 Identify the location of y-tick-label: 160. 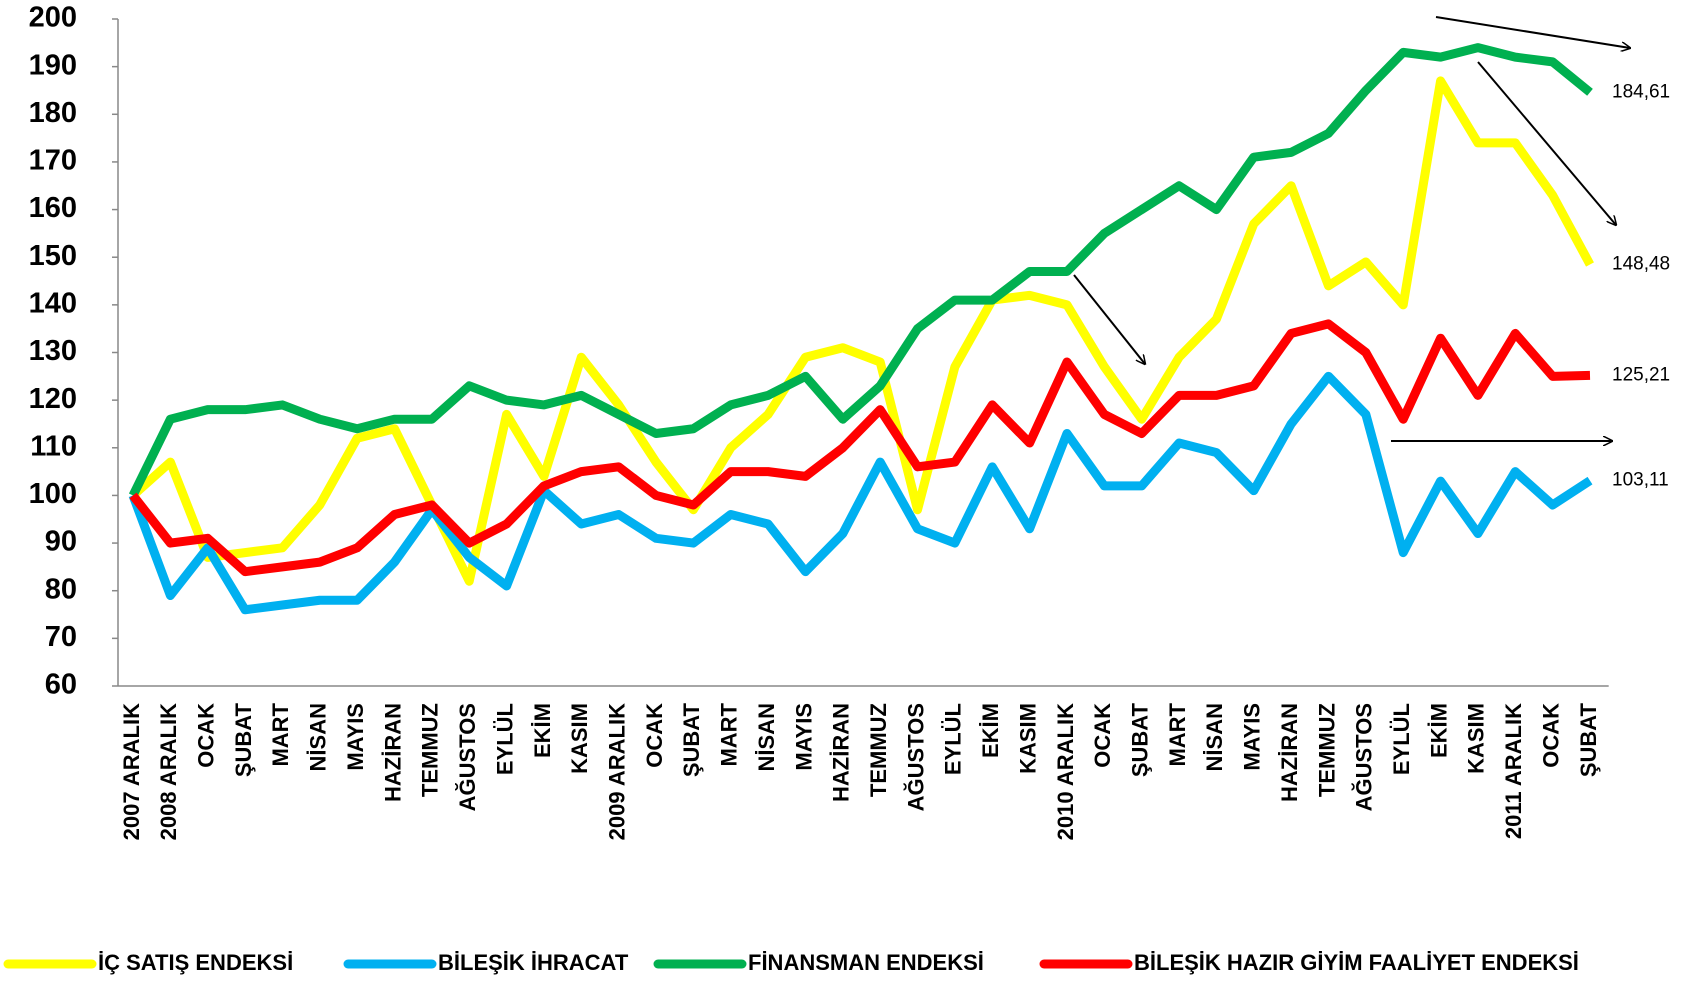
(53, 208).